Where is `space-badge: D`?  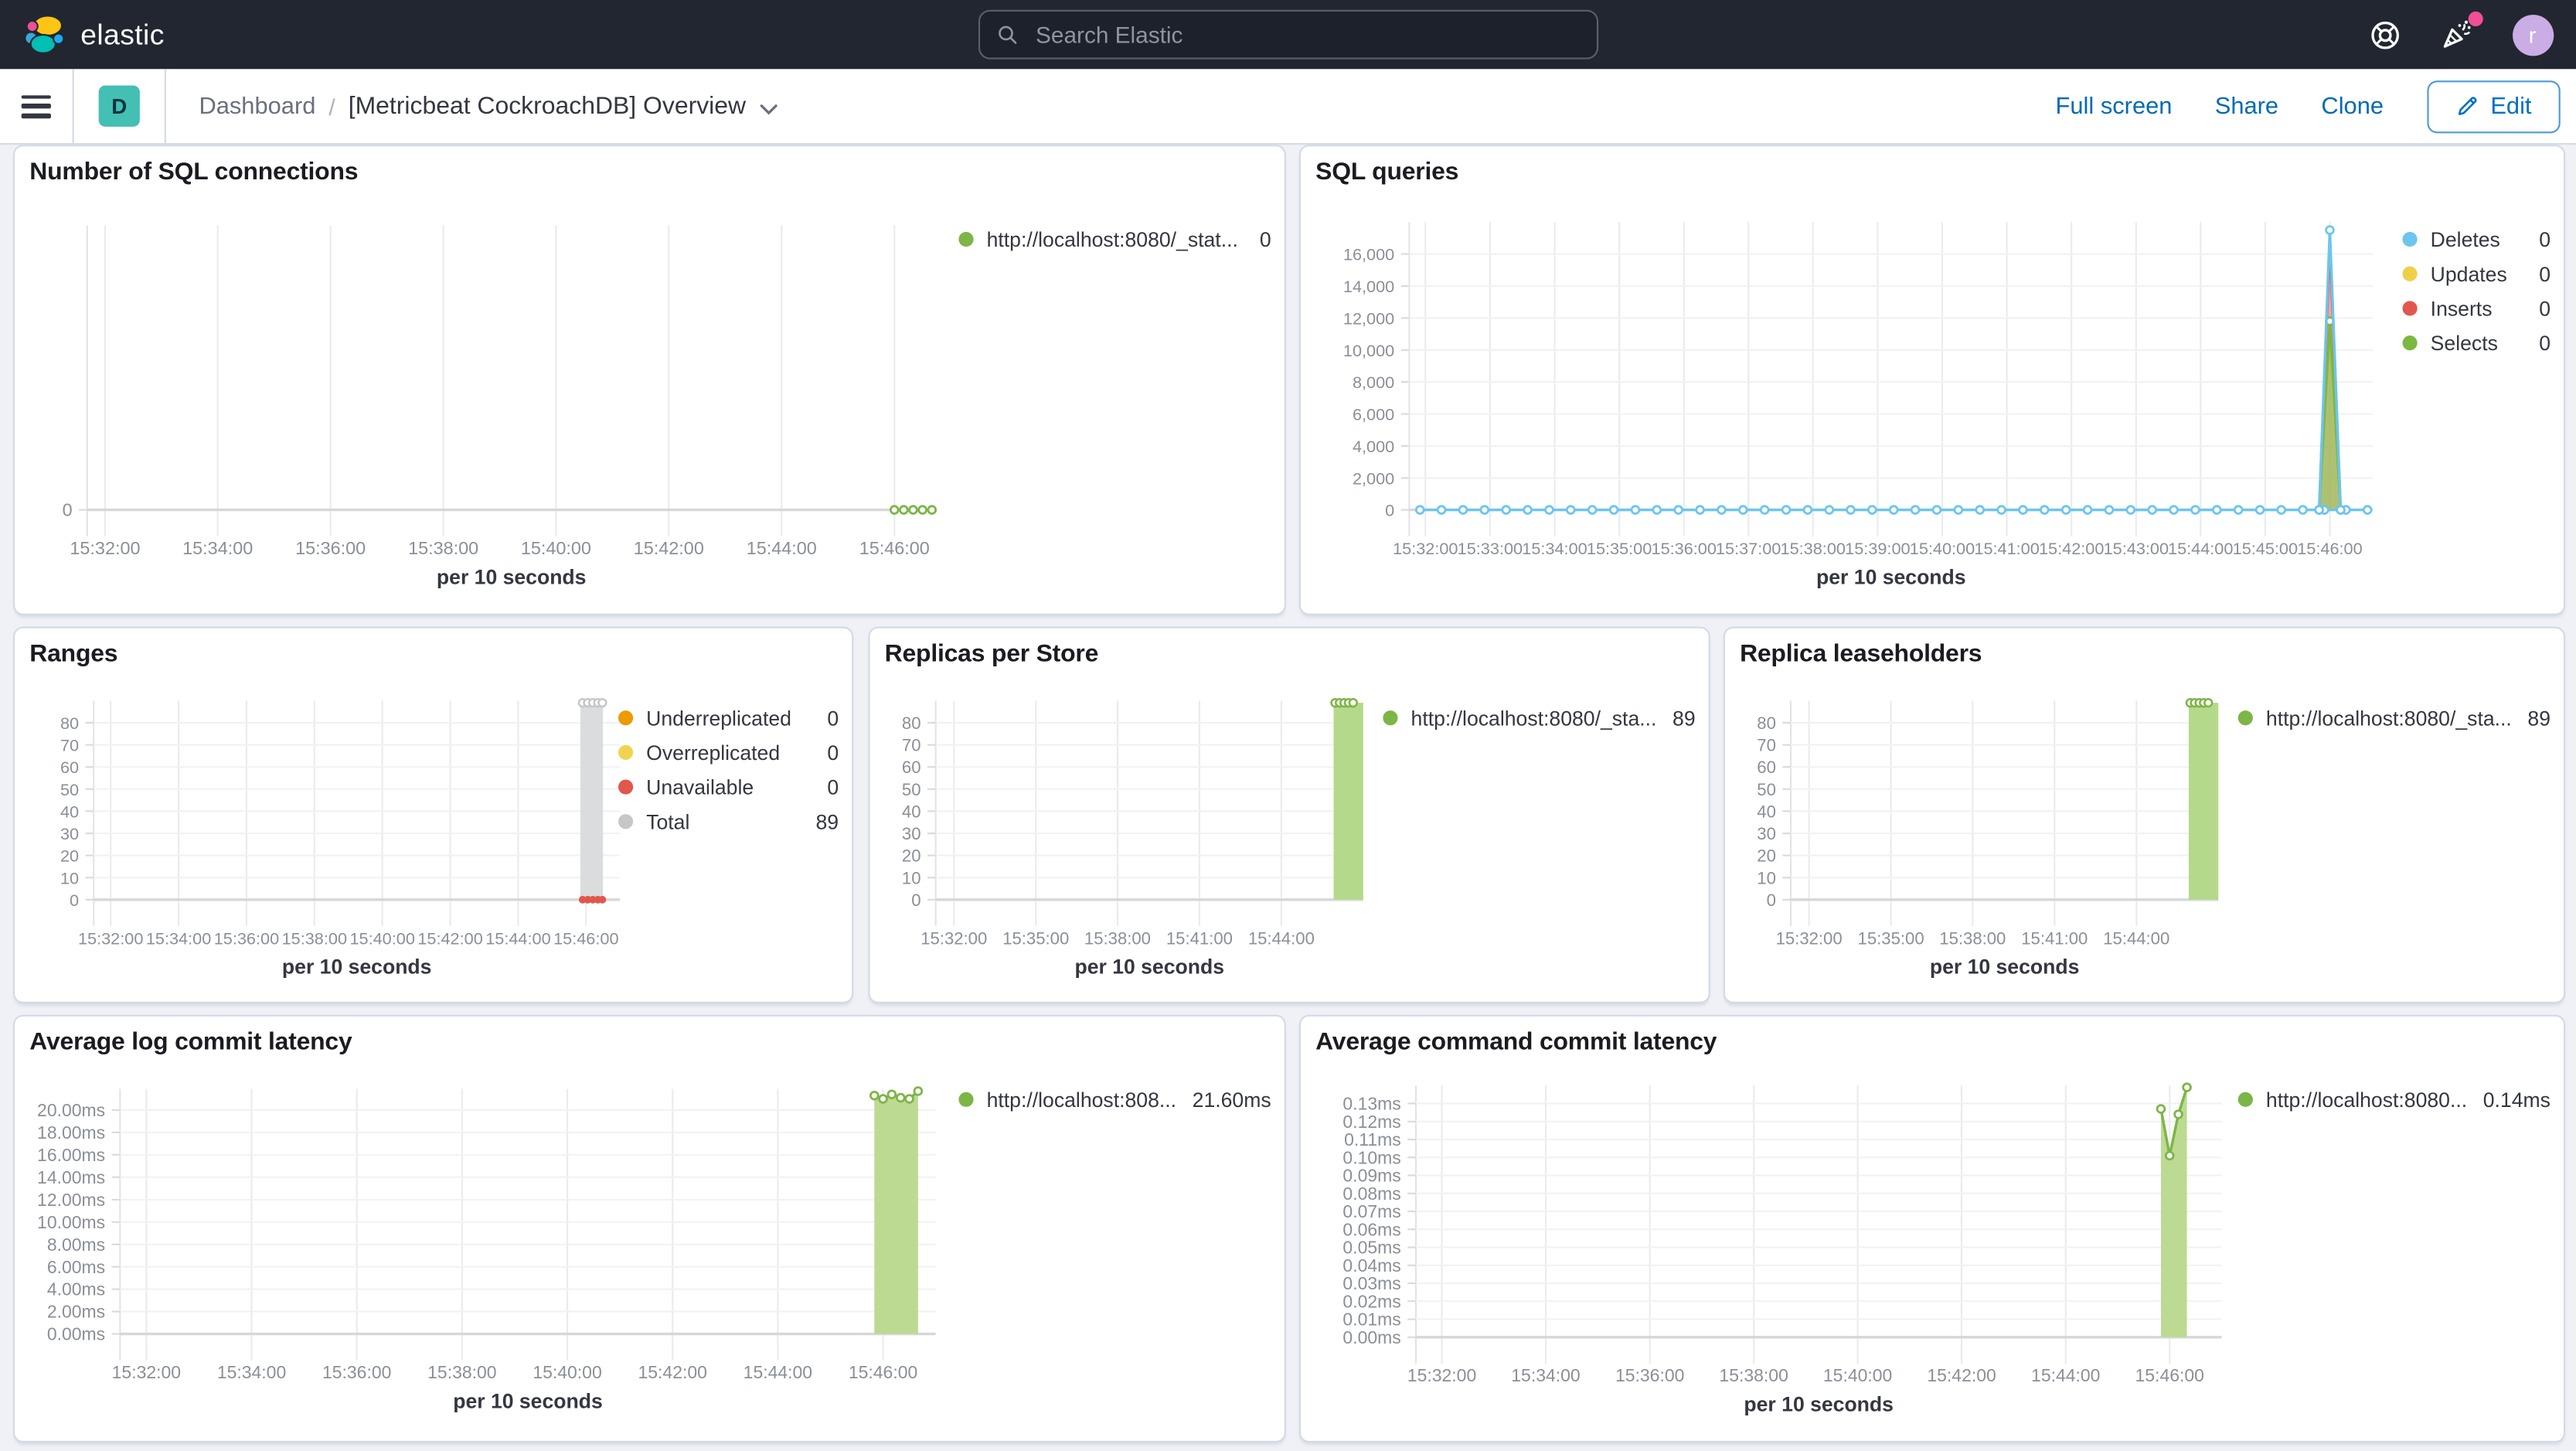
space-badge: D is located at coordinates (119, 106).